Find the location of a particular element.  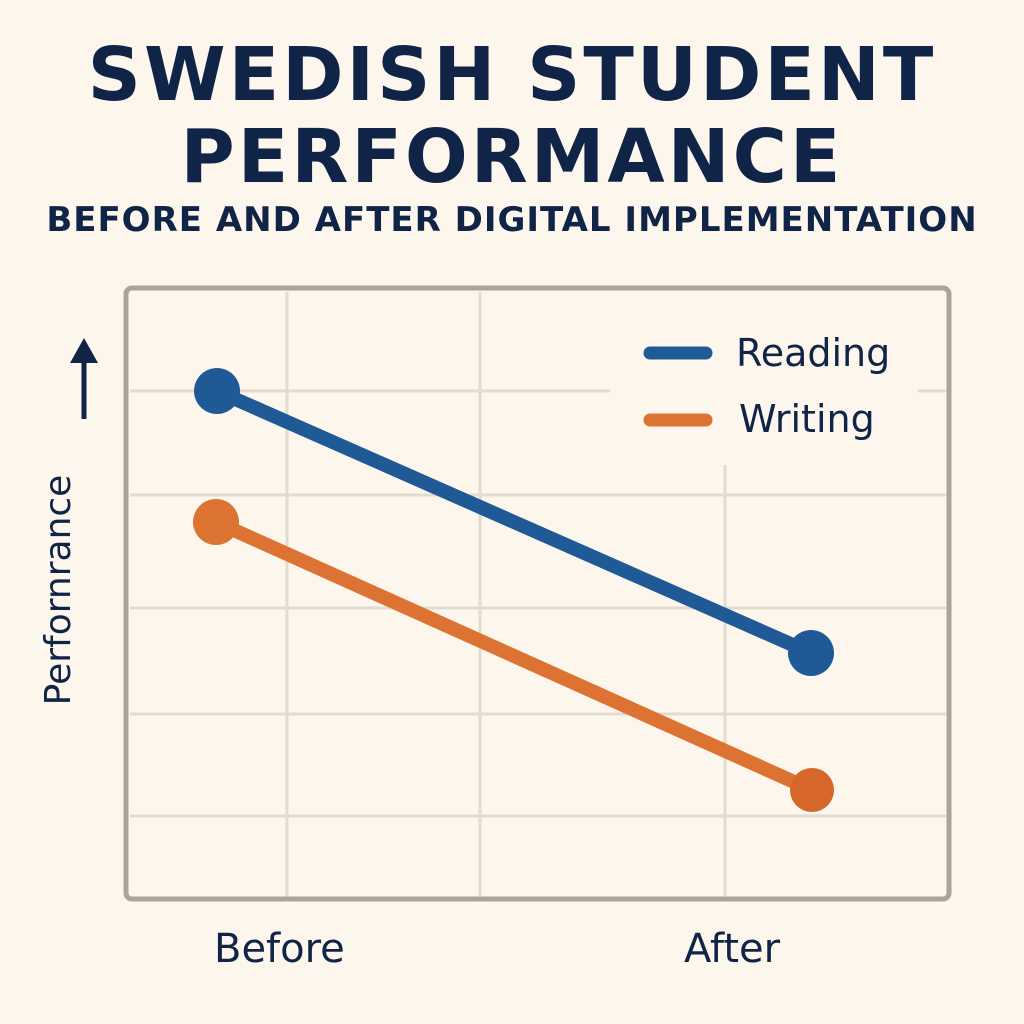

chart-title-line1: SWEDISH STUDENT is located at coordinates (512, 75).